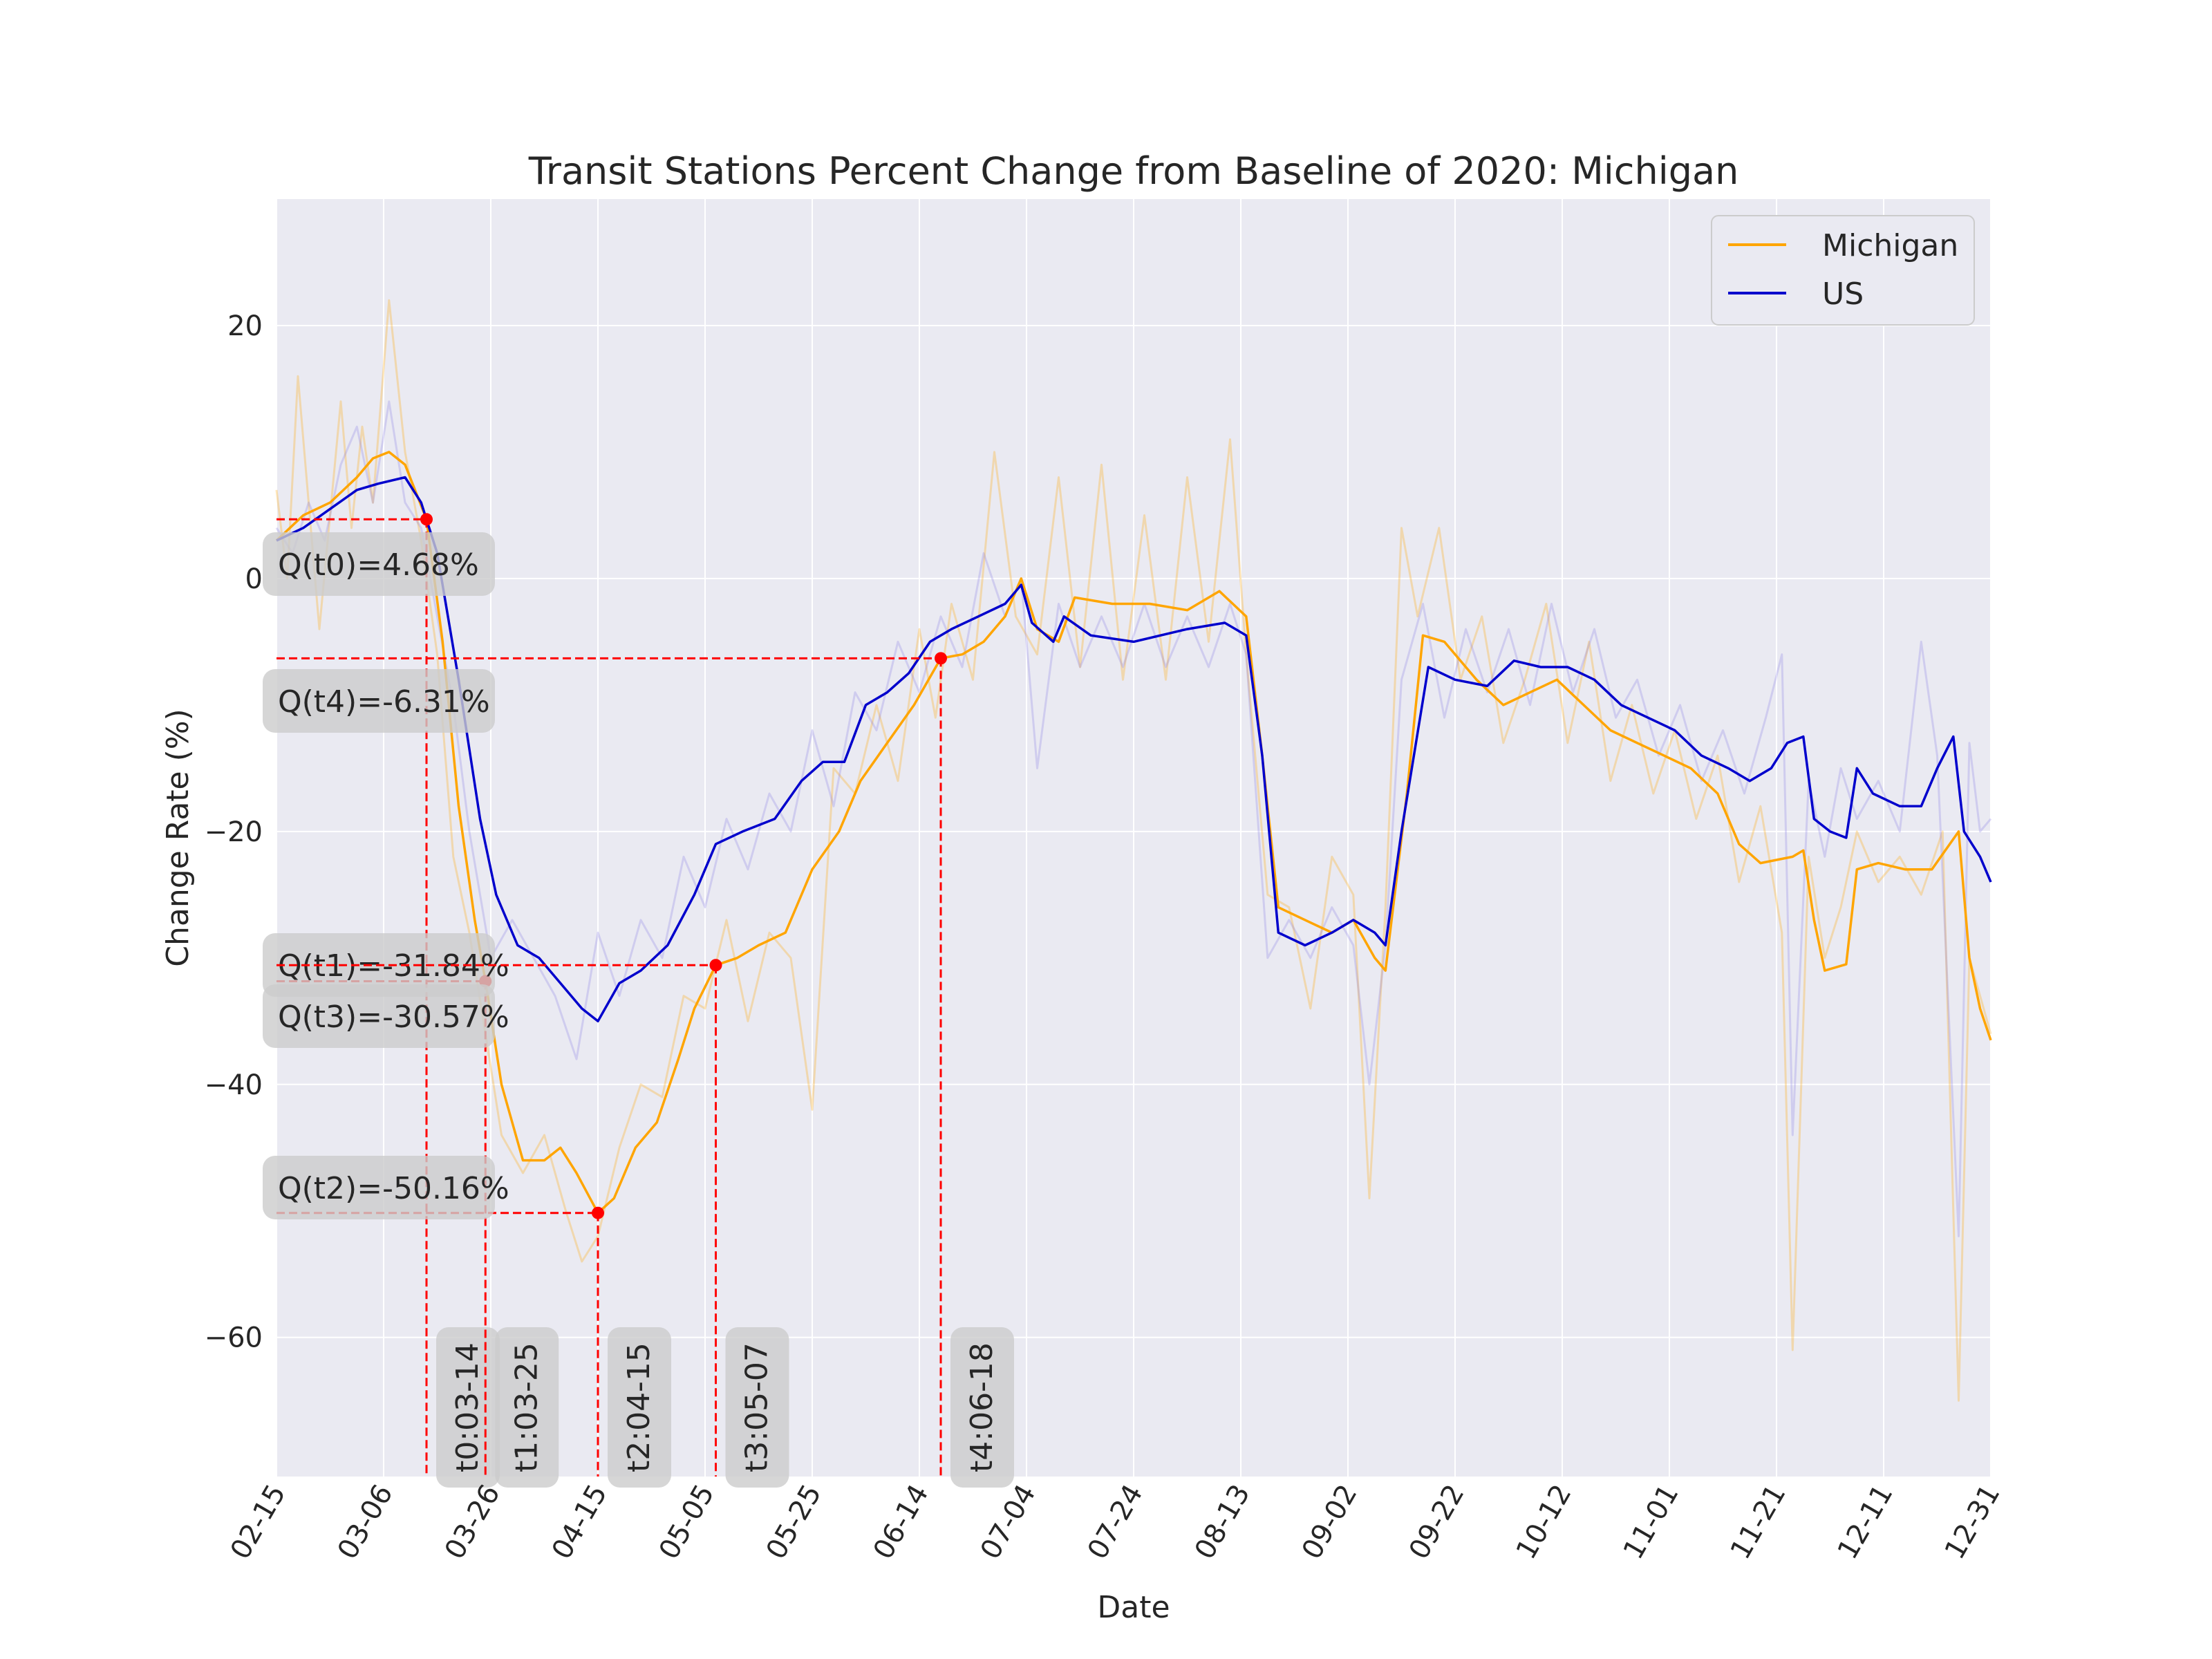  I want to click on t-label-box-t1, so click(527, 1407).